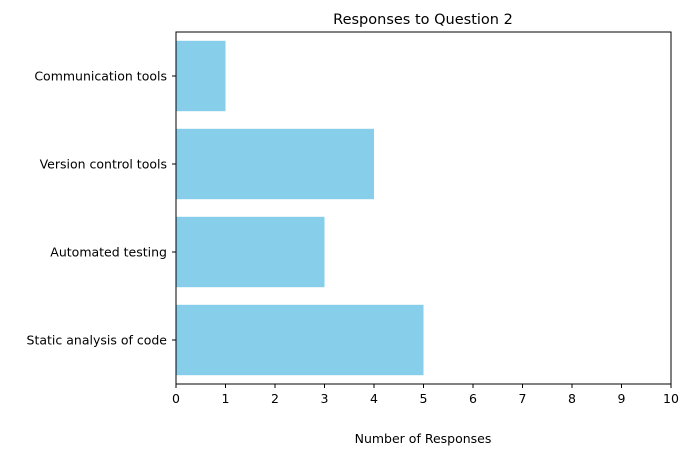 Image resolution: width=690 pixels, height=455 pixels. What do you see at coordinates (671, 398) in the screenshot?
I see `x-tick-label: 10` at bounding box center [671, 398].